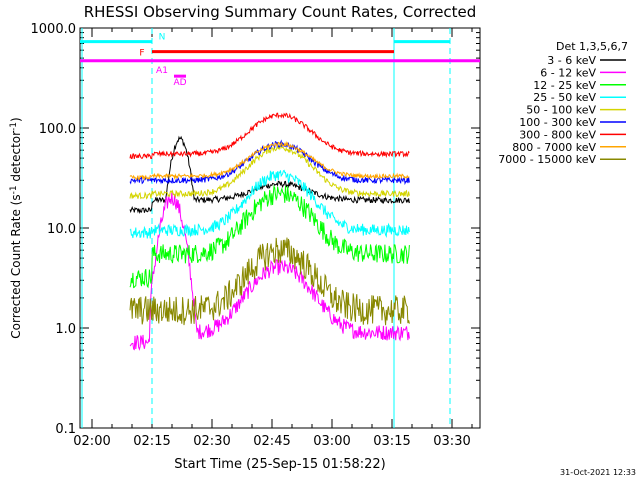 This screenshot has height=480, width=640. Describe the element at coordinates (571, 60) in the screenshot. I see `legend-entry-label: 3 - 6 keV` at that location.